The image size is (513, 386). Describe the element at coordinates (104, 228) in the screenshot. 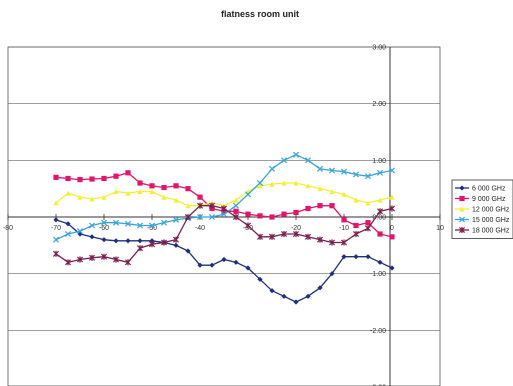

I see `x-tick-label: -60` at that location.